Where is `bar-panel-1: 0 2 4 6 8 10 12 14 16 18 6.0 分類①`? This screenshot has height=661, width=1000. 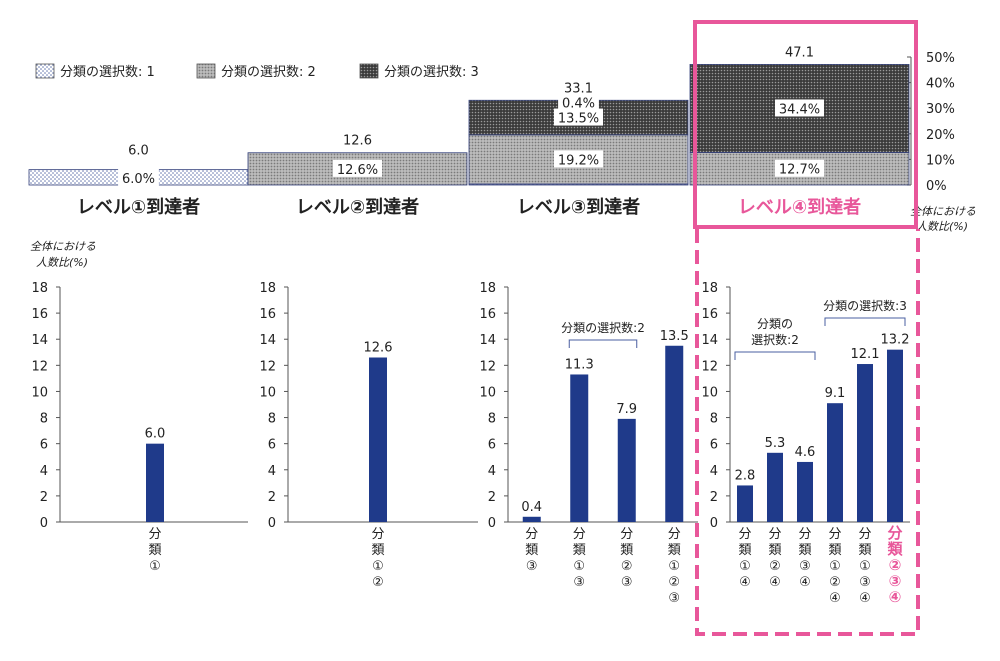
bar-panel-1: 0 2 4 6 8 10 12 14 16 18 6.0 分類① is located at coordinates (139, 427).